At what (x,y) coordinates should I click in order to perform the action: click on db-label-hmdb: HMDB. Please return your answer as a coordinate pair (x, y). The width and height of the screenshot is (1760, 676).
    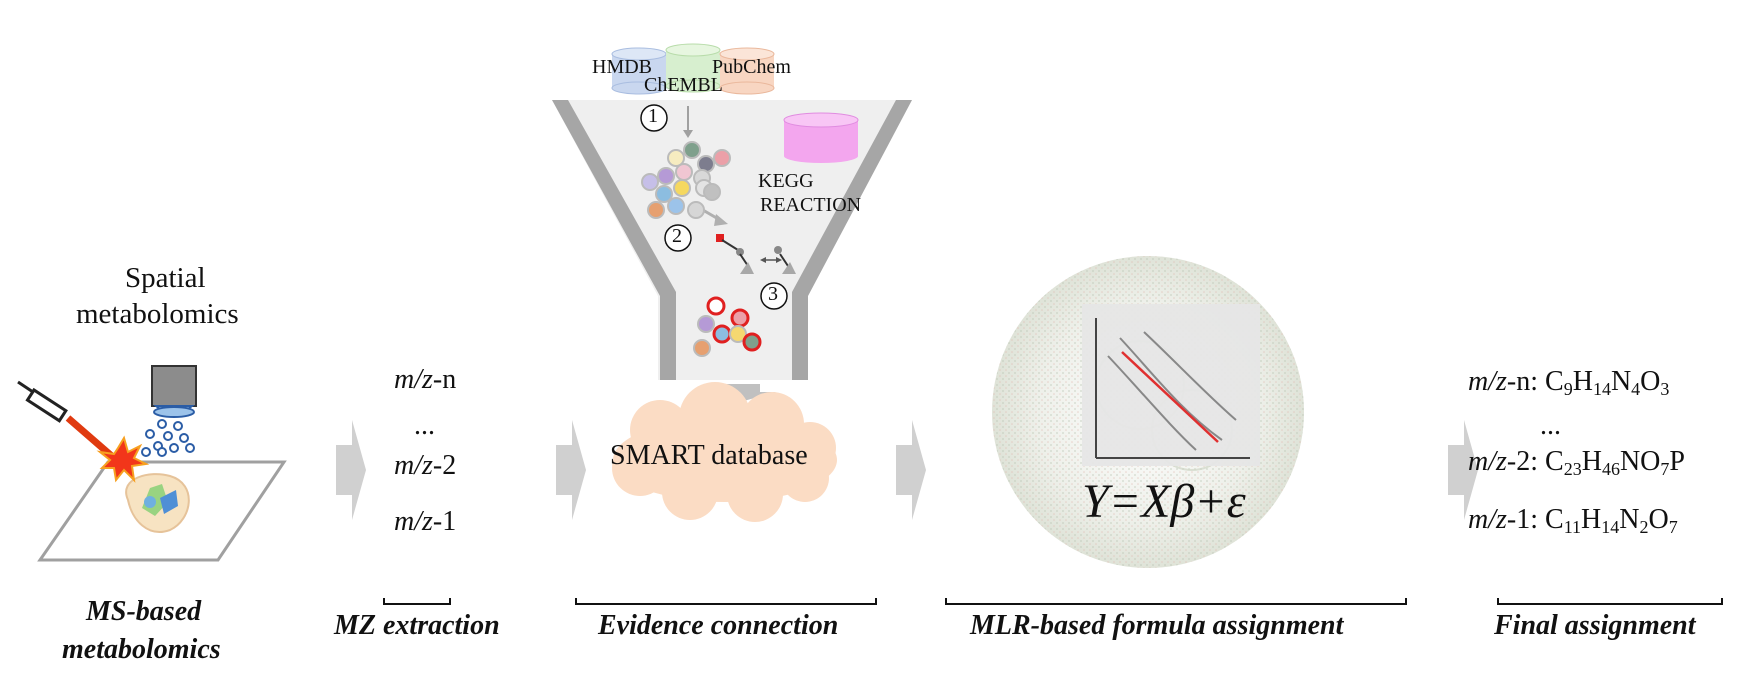
    Looking at the image, I should click on (622, 67).